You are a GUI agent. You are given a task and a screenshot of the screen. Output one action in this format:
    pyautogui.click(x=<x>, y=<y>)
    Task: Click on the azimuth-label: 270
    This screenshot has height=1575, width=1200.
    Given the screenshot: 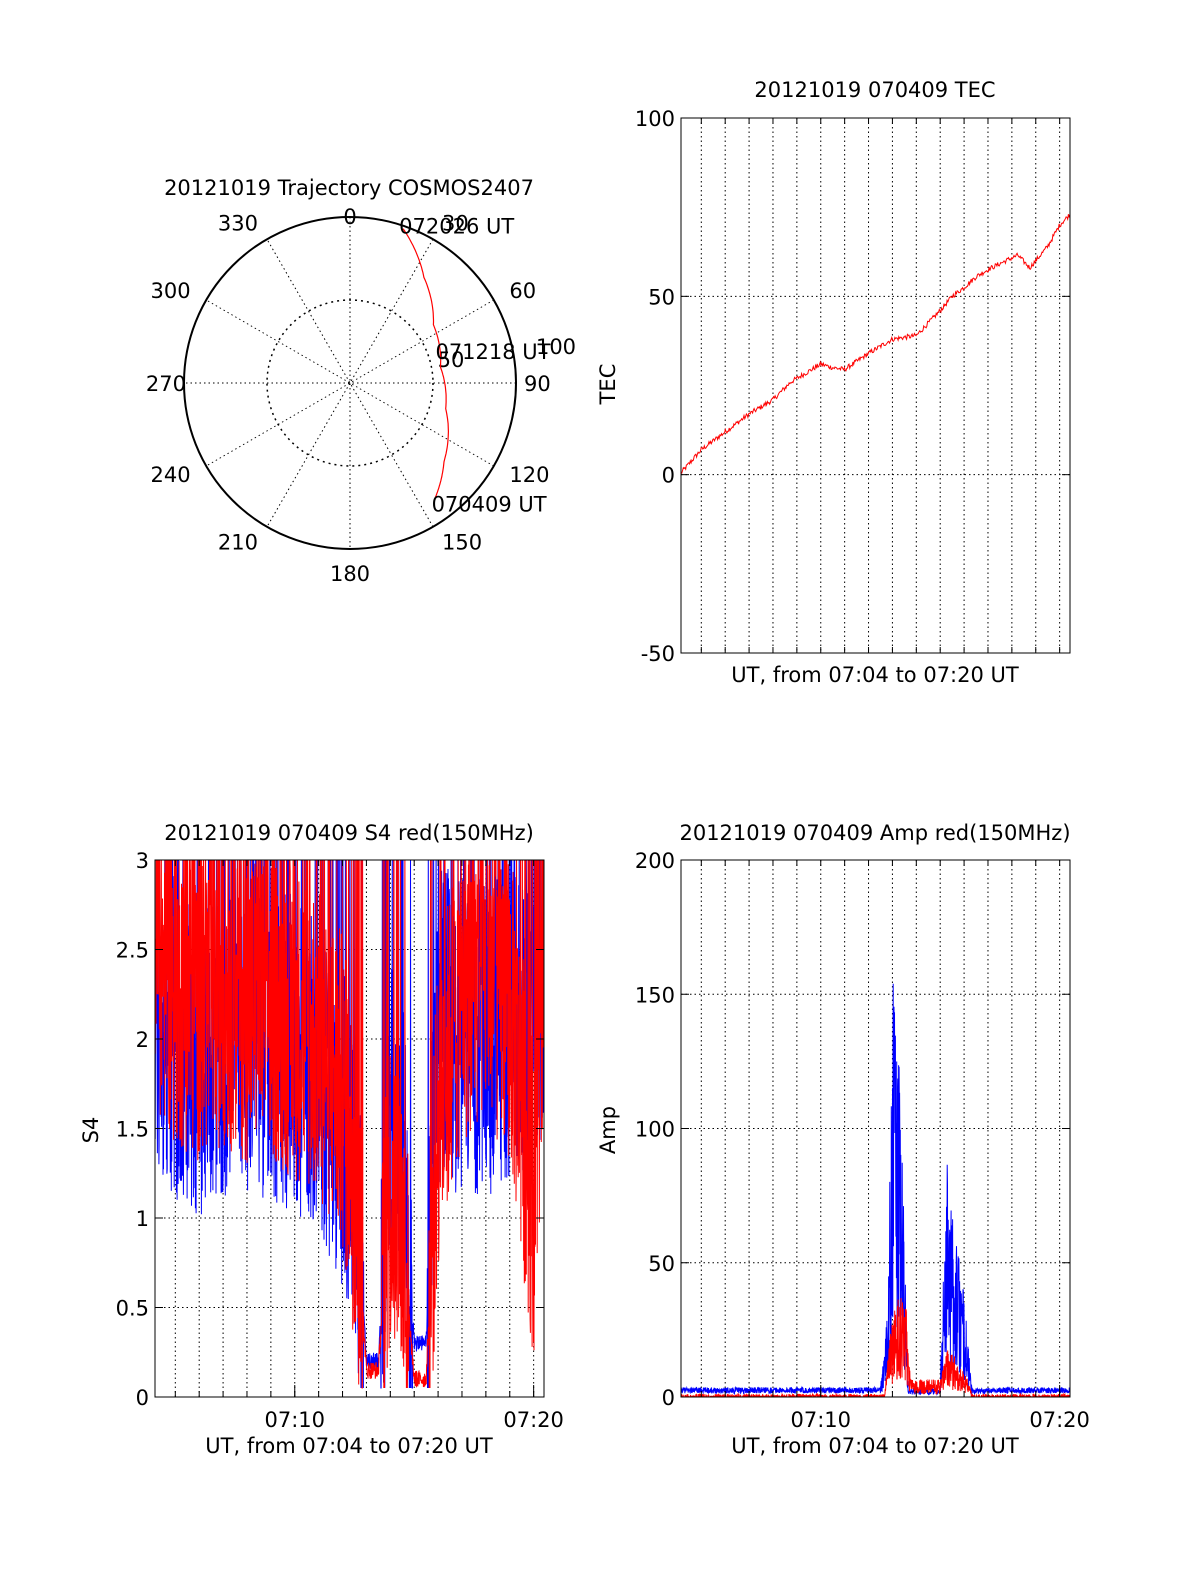 What is the action you would take?
    pyautogui.click(x=166, y=384)
    